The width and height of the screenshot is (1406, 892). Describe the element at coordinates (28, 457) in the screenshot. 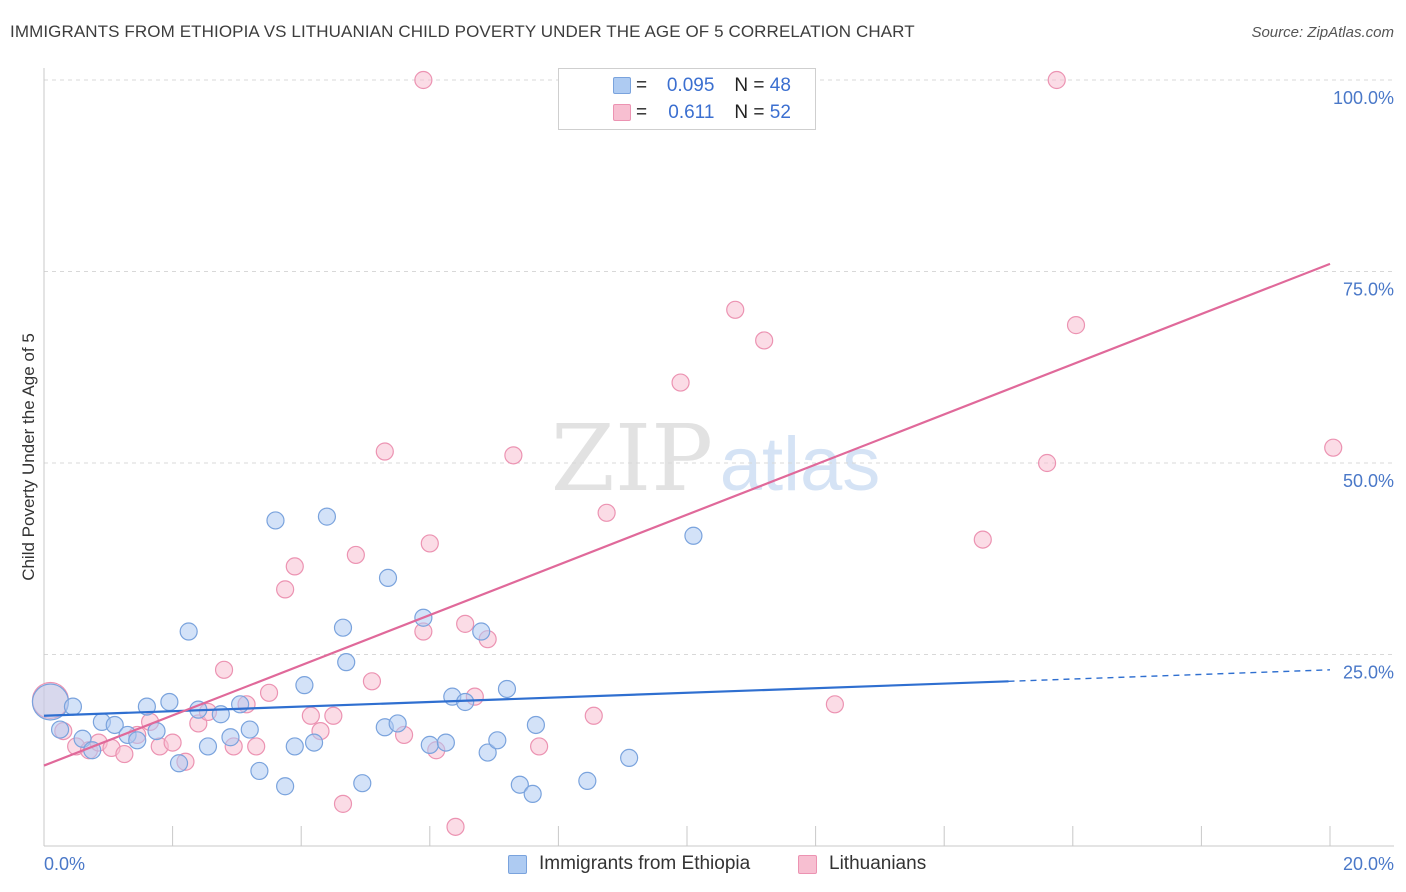

I see `y-axis-label: Child Poverty Under the Age of 5` at that location.